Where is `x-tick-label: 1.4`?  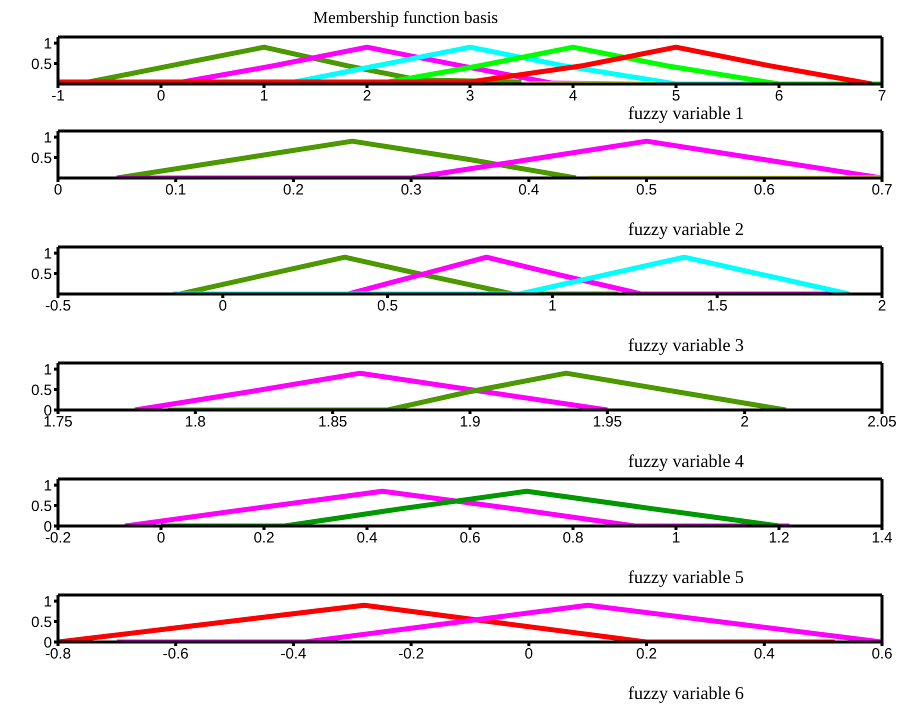
x-tick-label: 1.4 is located at coordinates (882, 538).